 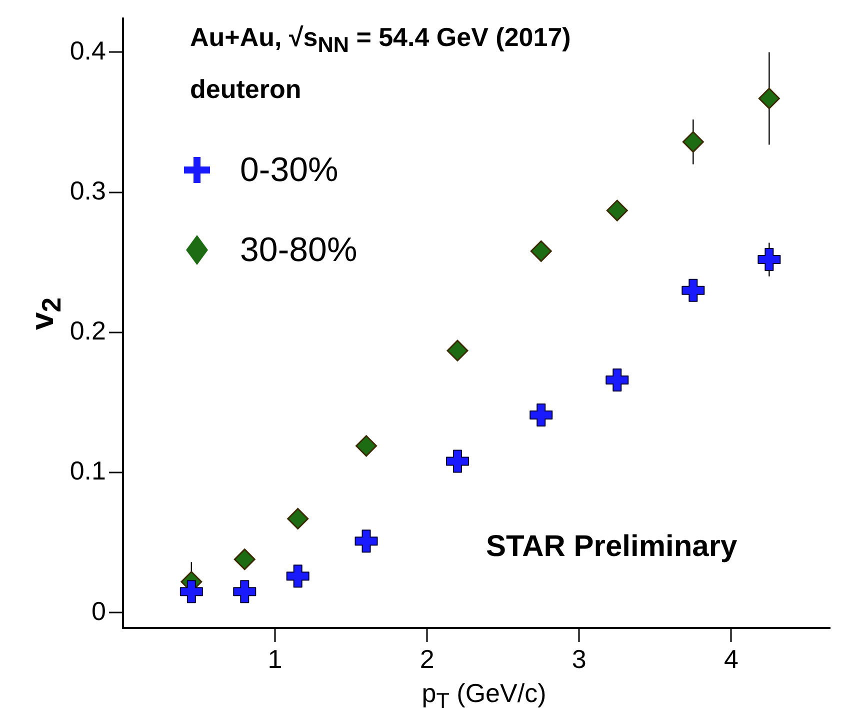 What do you see at coordinates (380, 40) in the screenshot?
I see `annotation: Au+Au, √s$_{NN}$ = 54.4 GeV (2017)` at bounding box center [380, 40].